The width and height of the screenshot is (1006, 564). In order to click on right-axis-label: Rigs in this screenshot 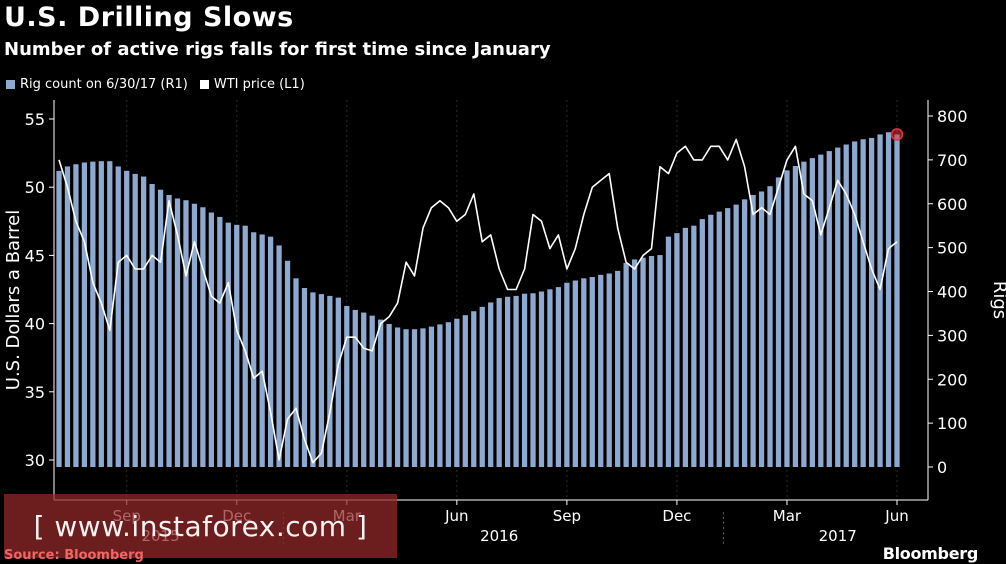, I will do `click(997, 300)`.